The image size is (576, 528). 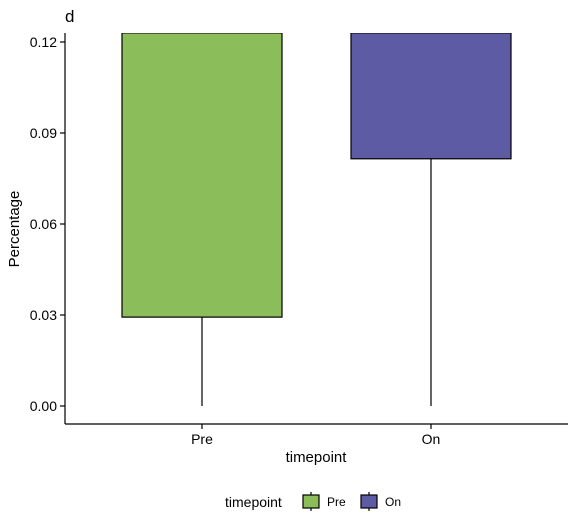 I want to click on legend: timepoint Pre On, so click(x=313, y=501).